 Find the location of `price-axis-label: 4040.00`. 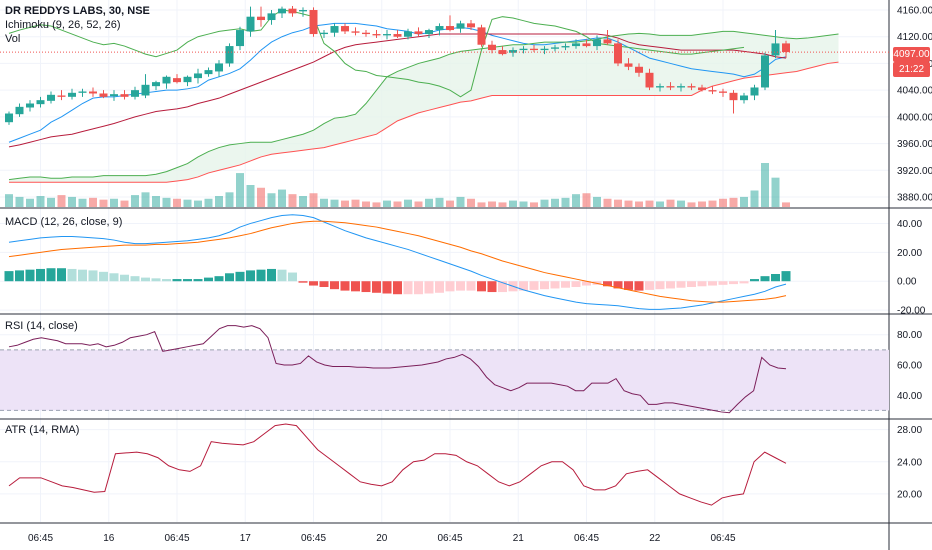

price-axis-label: 4040.00 is located at coordinates (914, 91).